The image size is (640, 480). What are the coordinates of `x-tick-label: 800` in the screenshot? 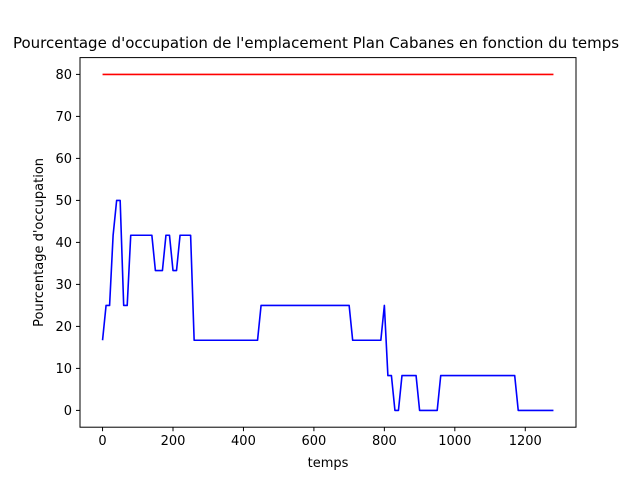 It's located at (384, 441).